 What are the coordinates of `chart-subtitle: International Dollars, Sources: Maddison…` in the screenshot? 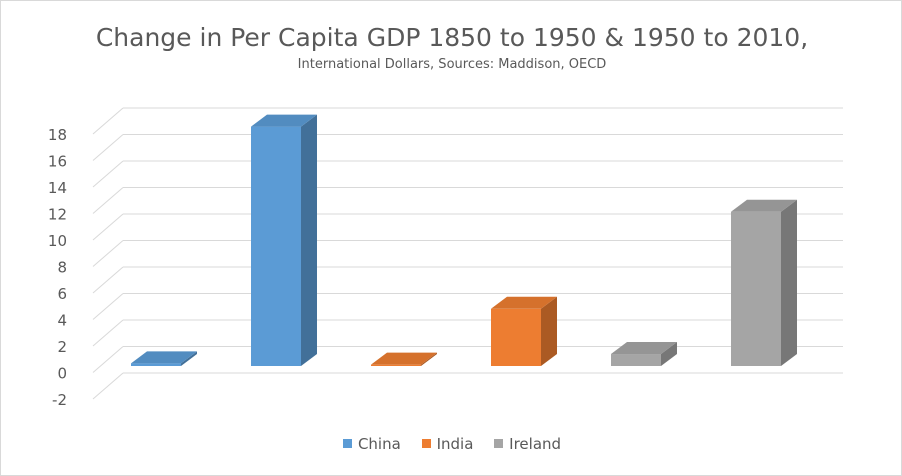 It's located at (452, 64).